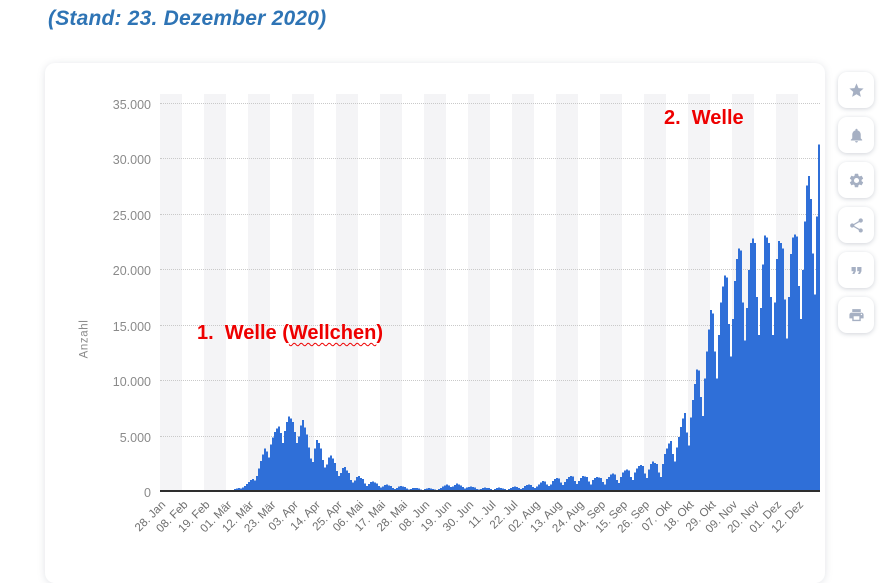 The height and width of the screenshot is (583, 894). I want to click on gridline, so click(490, 214).